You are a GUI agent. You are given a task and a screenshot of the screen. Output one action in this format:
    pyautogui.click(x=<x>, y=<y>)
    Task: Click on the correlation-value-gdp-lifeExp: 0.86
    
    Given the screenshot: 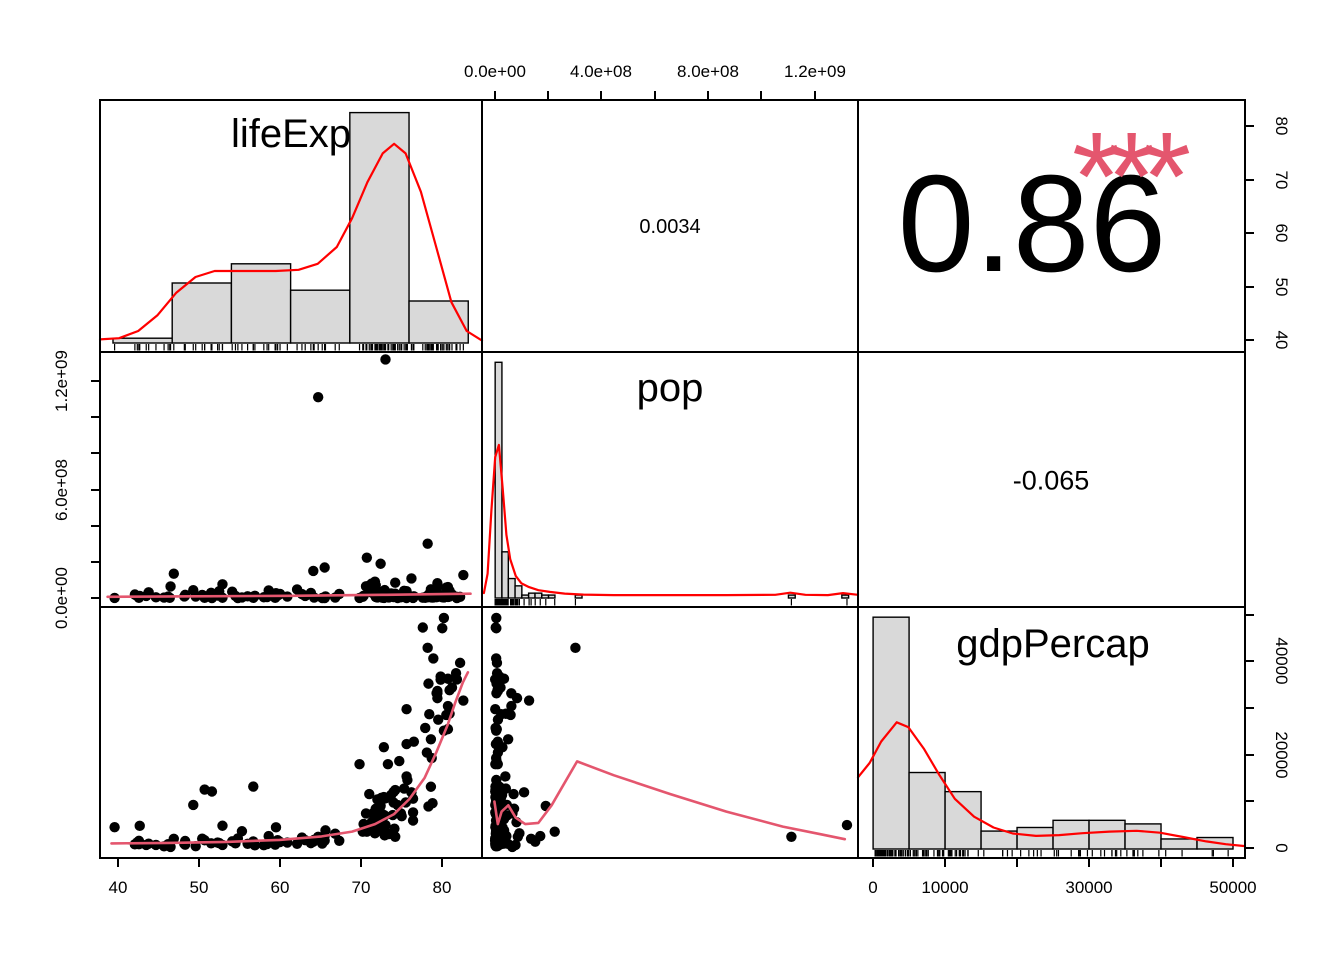 What is the action you would take?
    pyautogui.click(x=1032, y=224)
    